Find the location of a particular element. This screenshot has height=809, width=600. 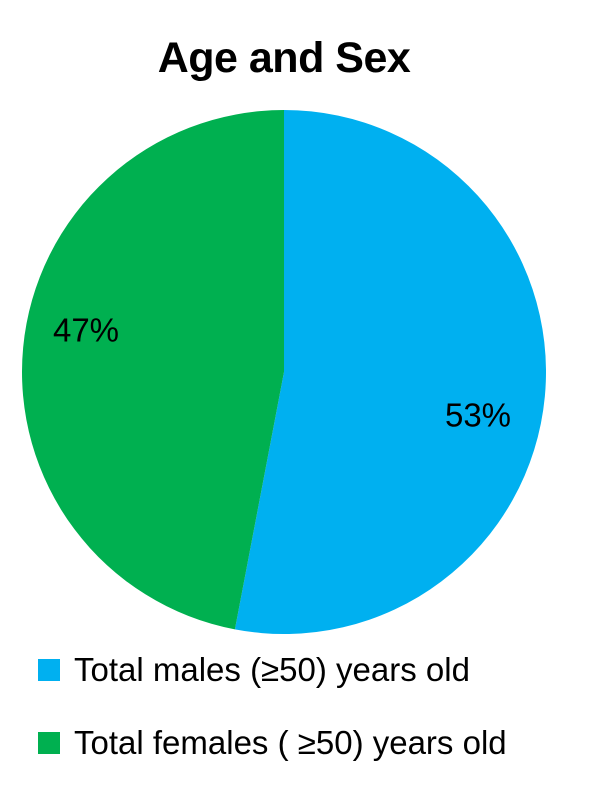

legend-item-males: Total males (≥50) years old is located at coordinates (272, 669).